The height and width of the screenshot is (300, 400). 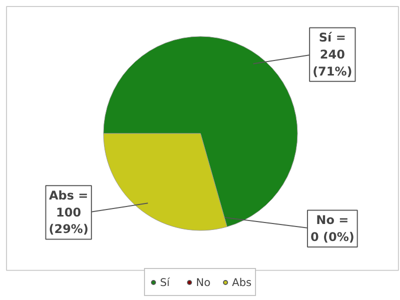 I want to click on legend-label: No, so click(x=204, y=282).